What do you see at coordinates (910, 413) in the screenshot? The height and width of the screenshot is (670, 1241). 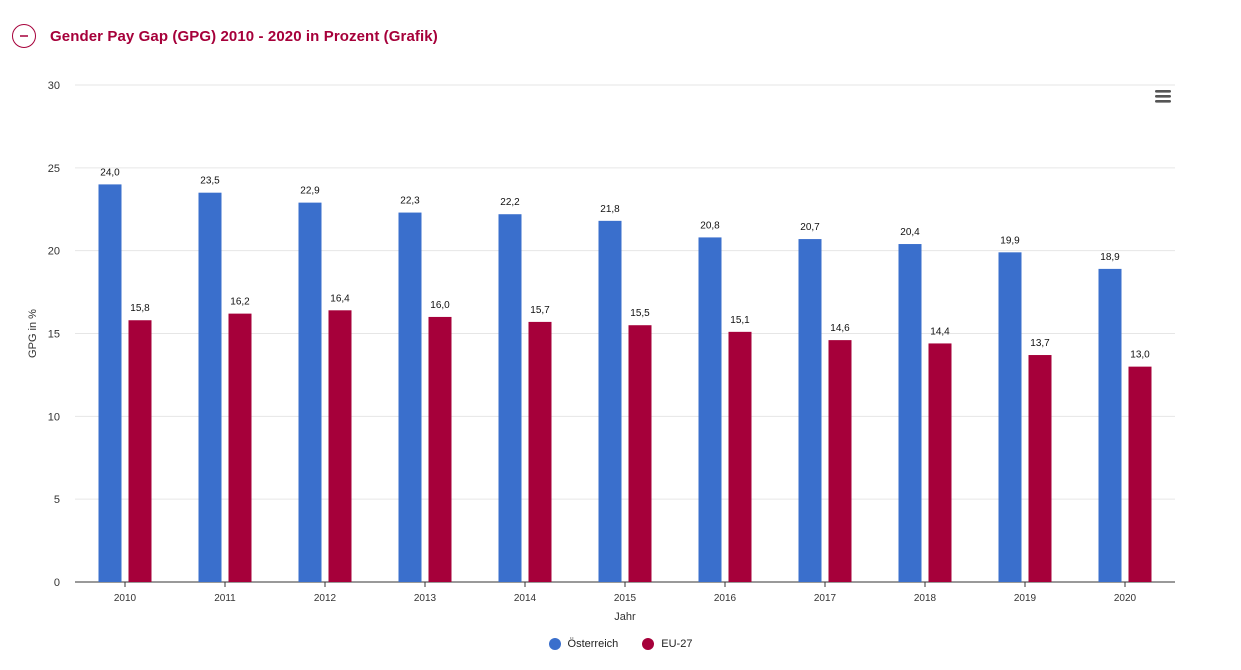 I see `bar-oesterreich-2018` at bounding box center [910, 413].